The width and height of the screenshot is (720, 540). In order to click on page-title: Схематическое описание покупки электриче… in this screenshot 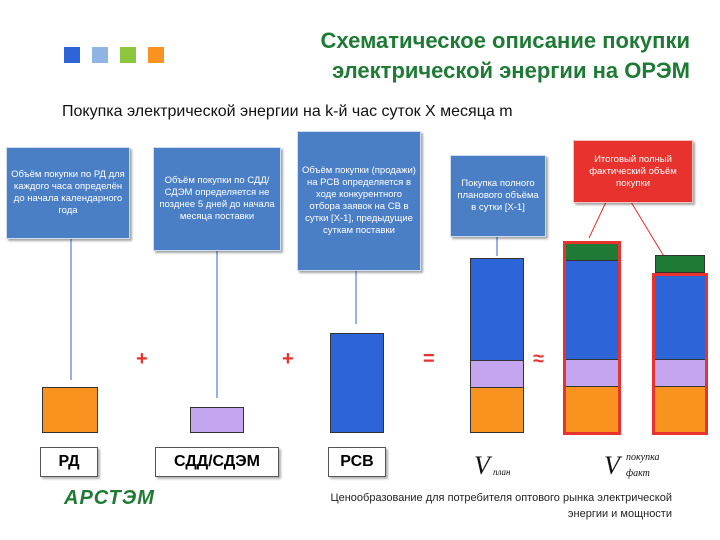, I will do `click(505, 56)`.